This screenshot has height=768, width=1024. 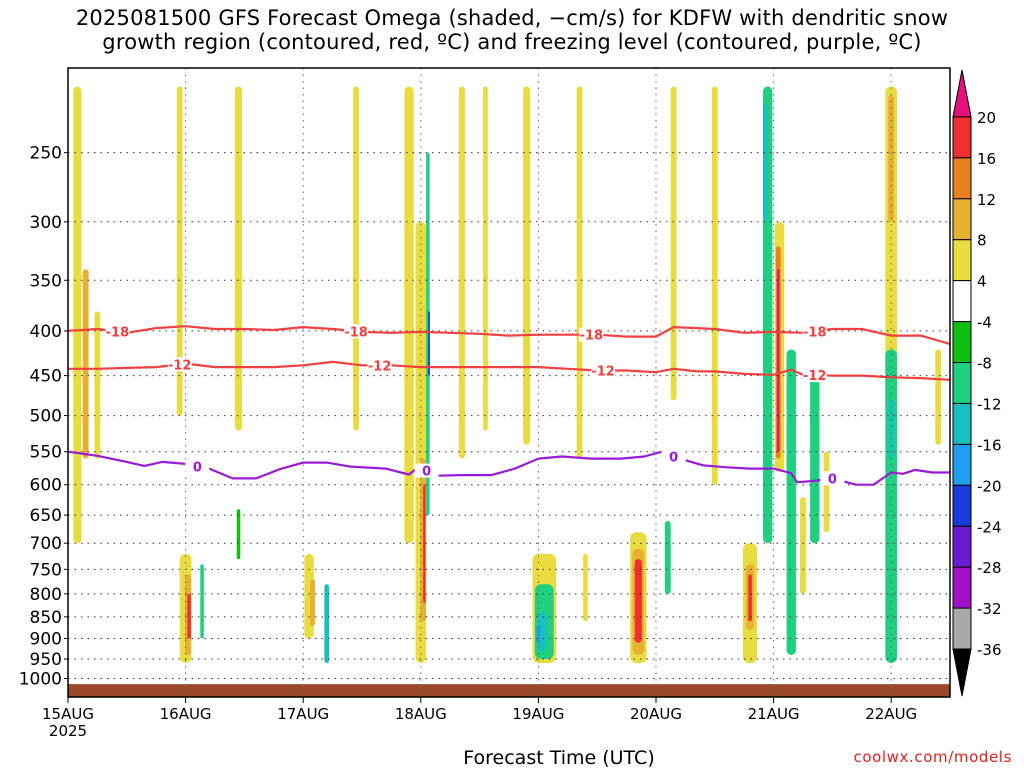 What do you see at coordinates (989, 527) in the screenshot?
I see `colorbar-label--24: -24` at bounding box center [989, 527].